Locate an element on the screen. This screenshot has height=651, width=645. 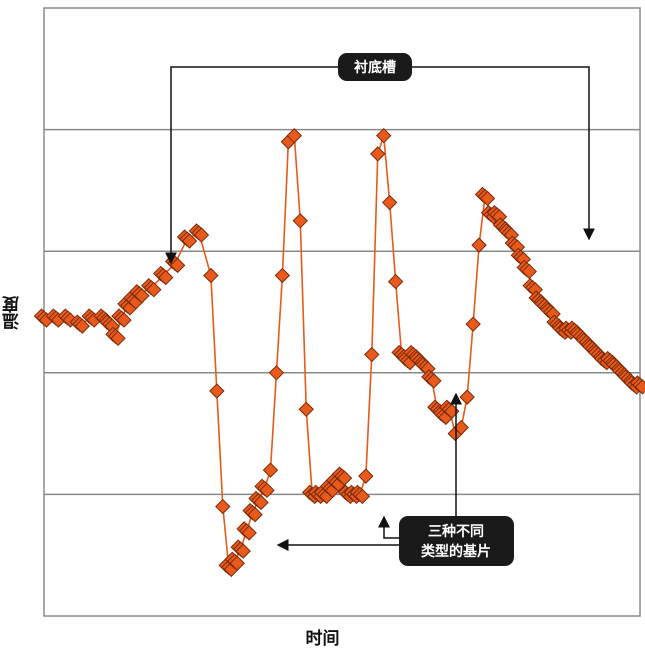
x-axis-label: 时间 is located at coordinates (322, 639).